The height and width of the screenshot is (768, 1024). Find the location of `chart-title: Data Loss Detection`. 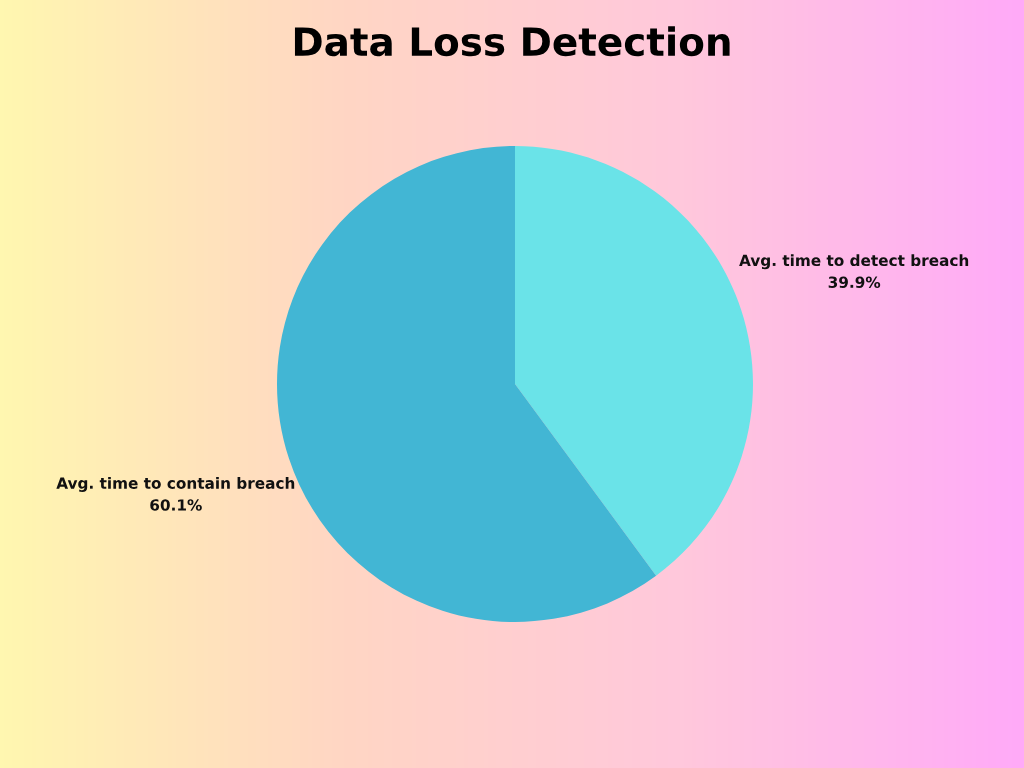

chart-title: Data Loss Detection is located at coordinates (512, 41).